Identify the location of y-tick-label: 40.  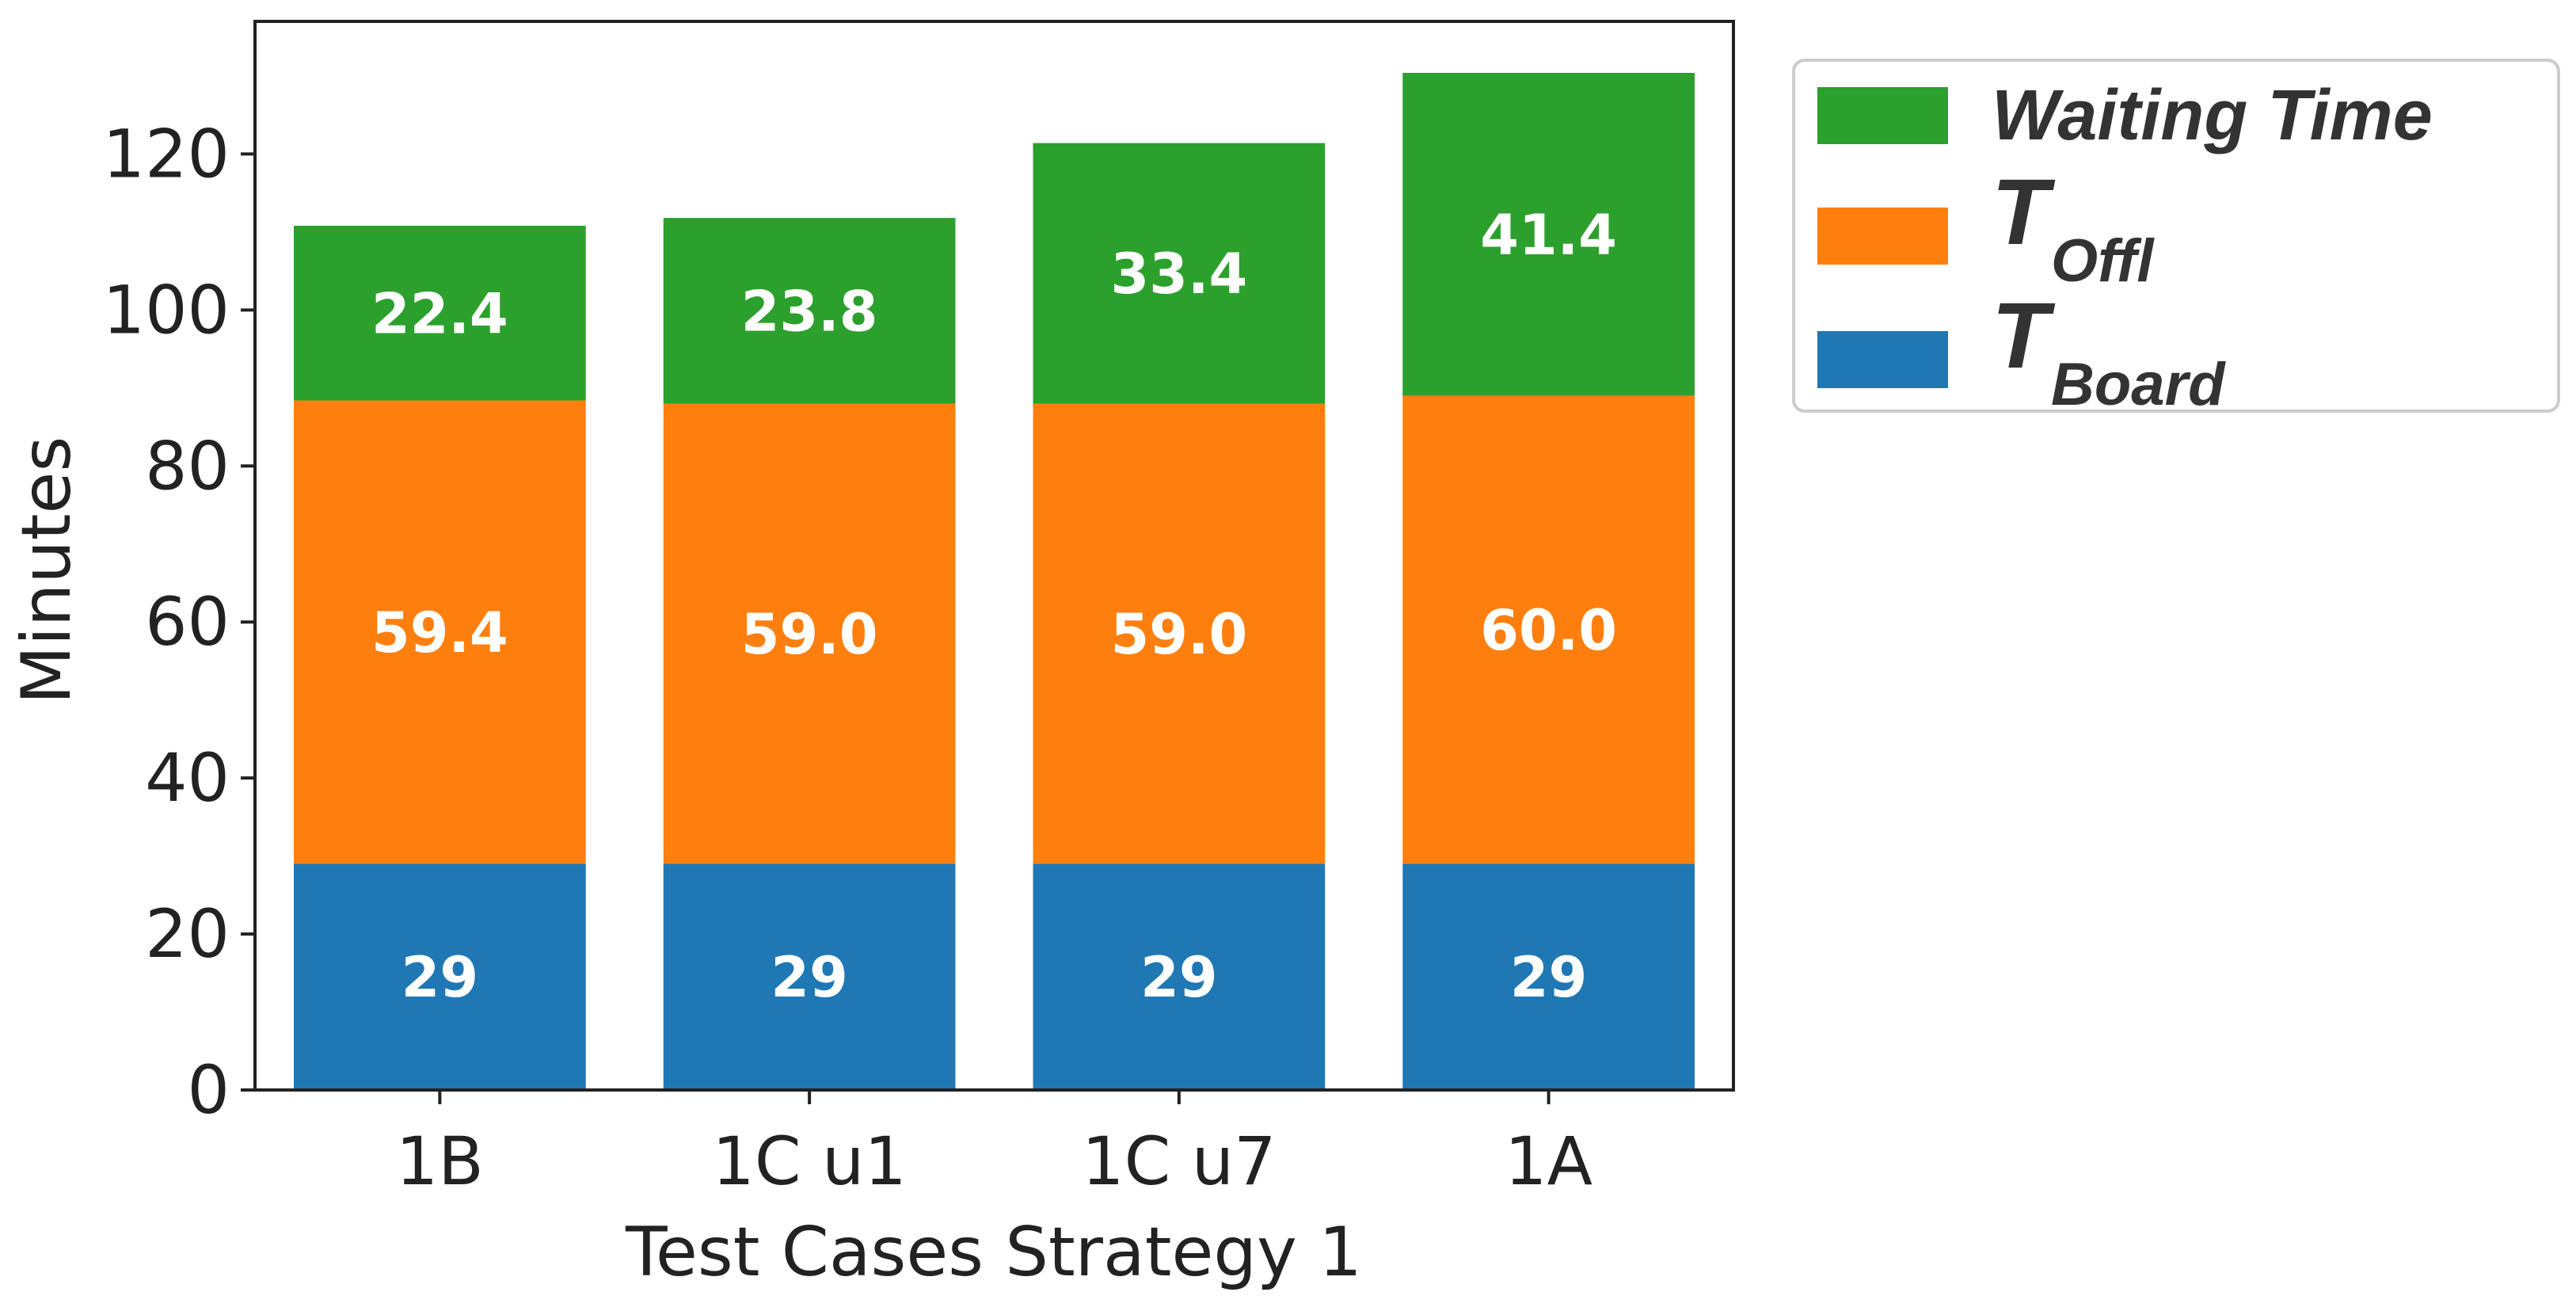
(187, 778).